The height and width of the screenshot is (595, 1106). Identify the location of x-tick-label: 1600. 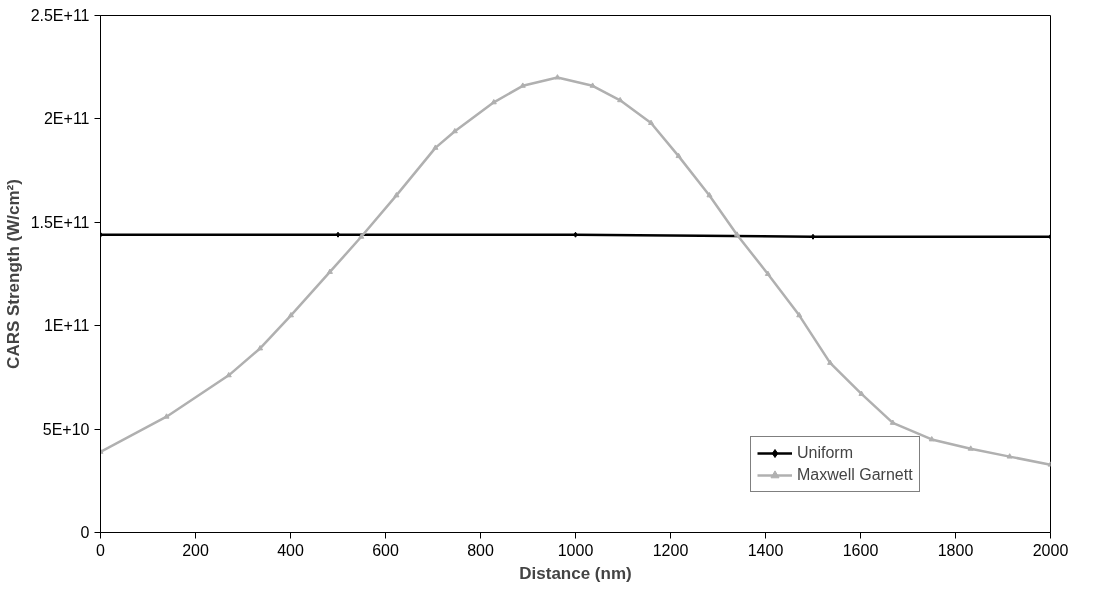
(860, 550).